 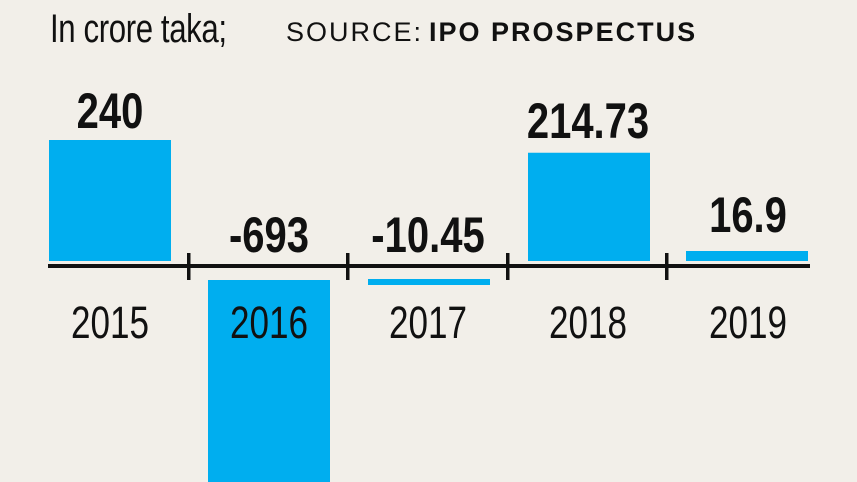 What do you see at coordinates (563, 32) in the screenshot?
I see `source-name: IPO PROSPECTUS` at bounding box center [563, 32].